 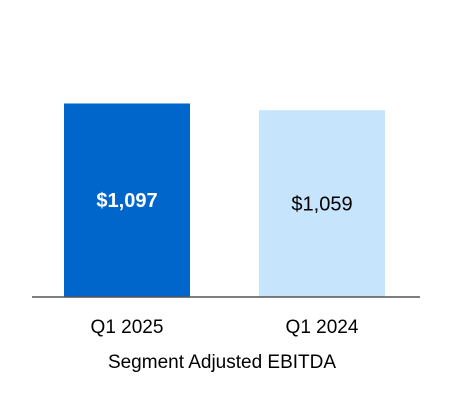 I want to click on bar-value-label-1: $1,097, so click(x=126, y=201).